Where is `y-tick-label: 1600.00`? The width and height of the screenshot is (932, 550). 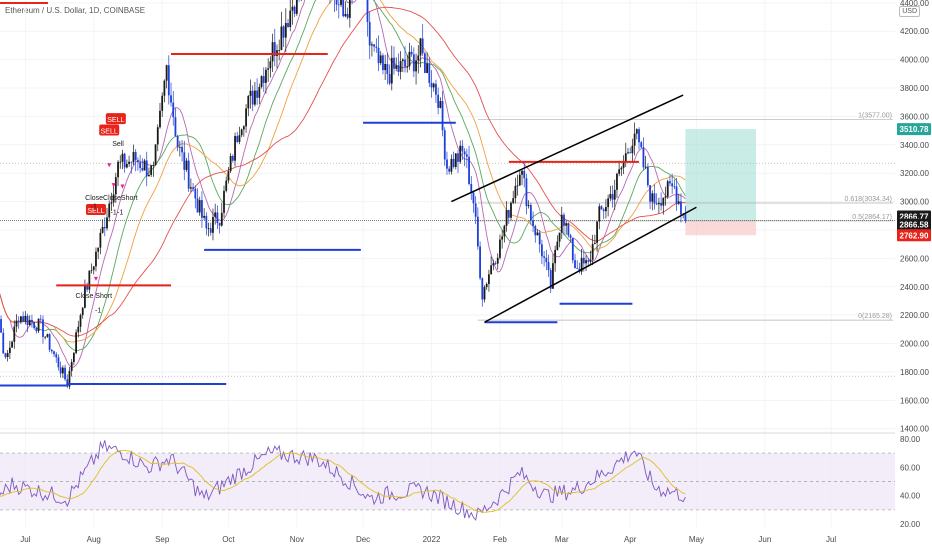 y-tick-label: 1600.00 is located at coordinates (914, 400).